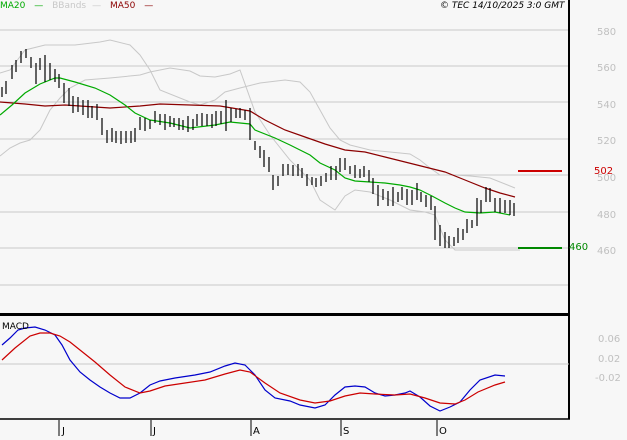 This screenshot has width=627, height=440. Describe the element at coordinates (154, 431) in the screenshot. I see `x-tick-jul: J` at that location.